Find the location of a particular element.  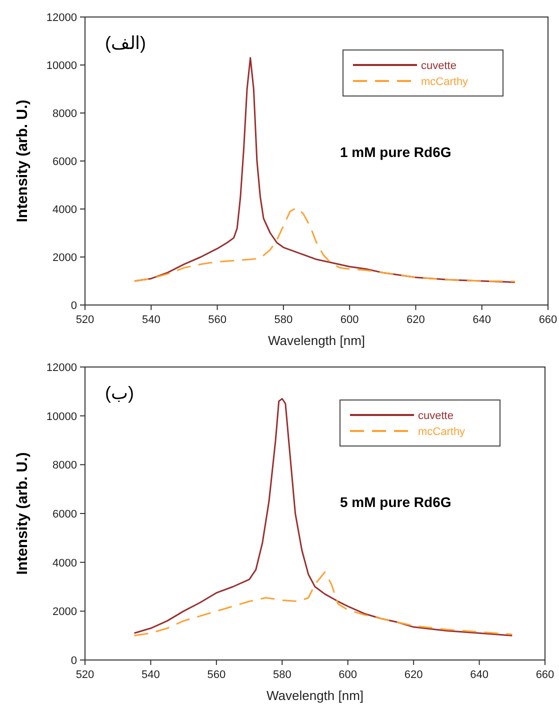

annotation: (ب) is located at coordinates (119, 393).